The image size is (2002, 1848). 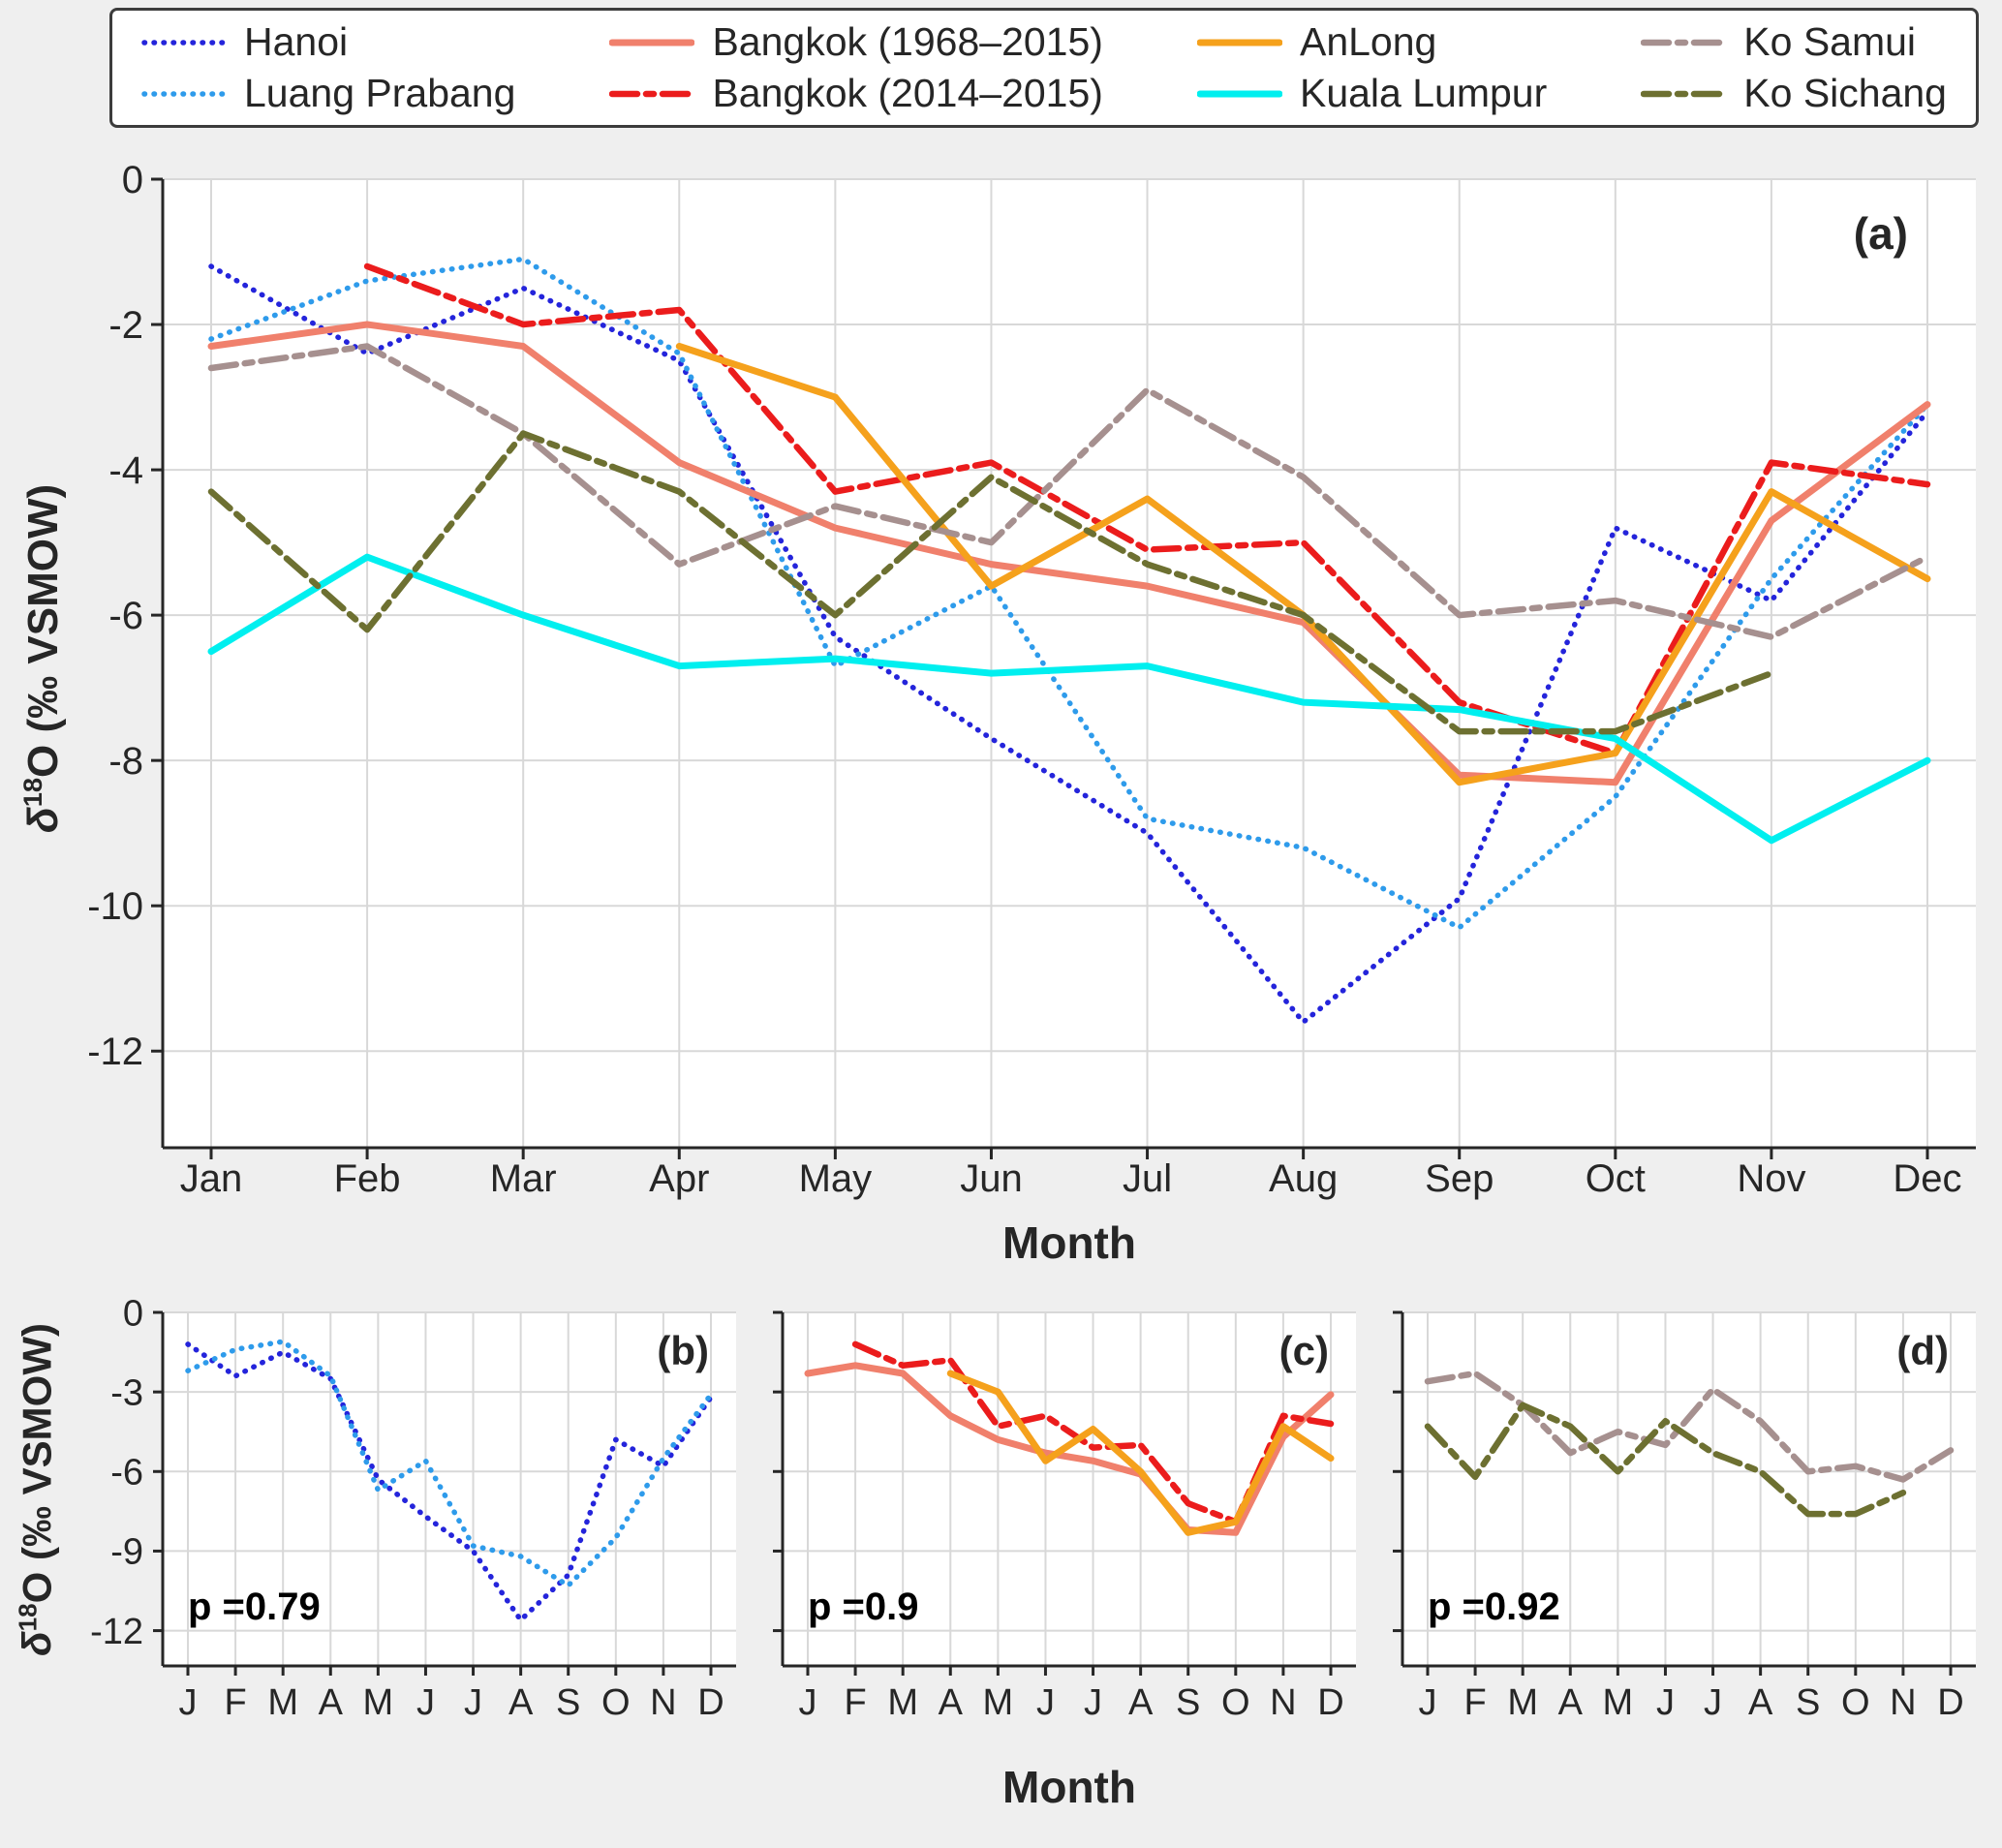 I want to click on legend-item-ko_samui: Ko Samui, so click(x=1794, y=42).